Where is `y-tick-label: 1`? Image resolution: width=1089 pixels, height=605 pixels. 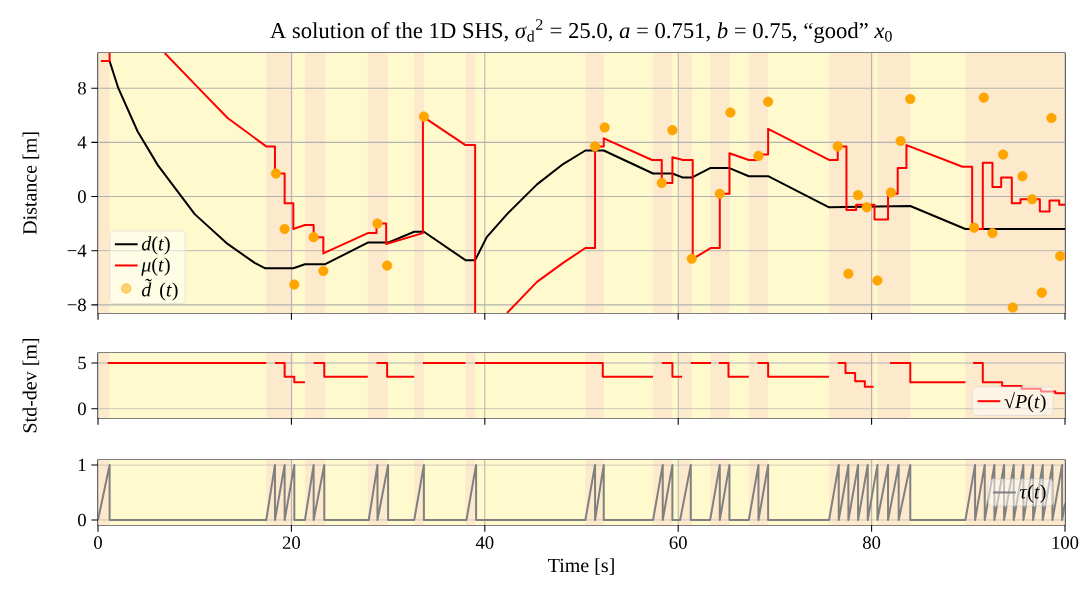 y-tick-label: 1 is located at coordinates (82, 465).